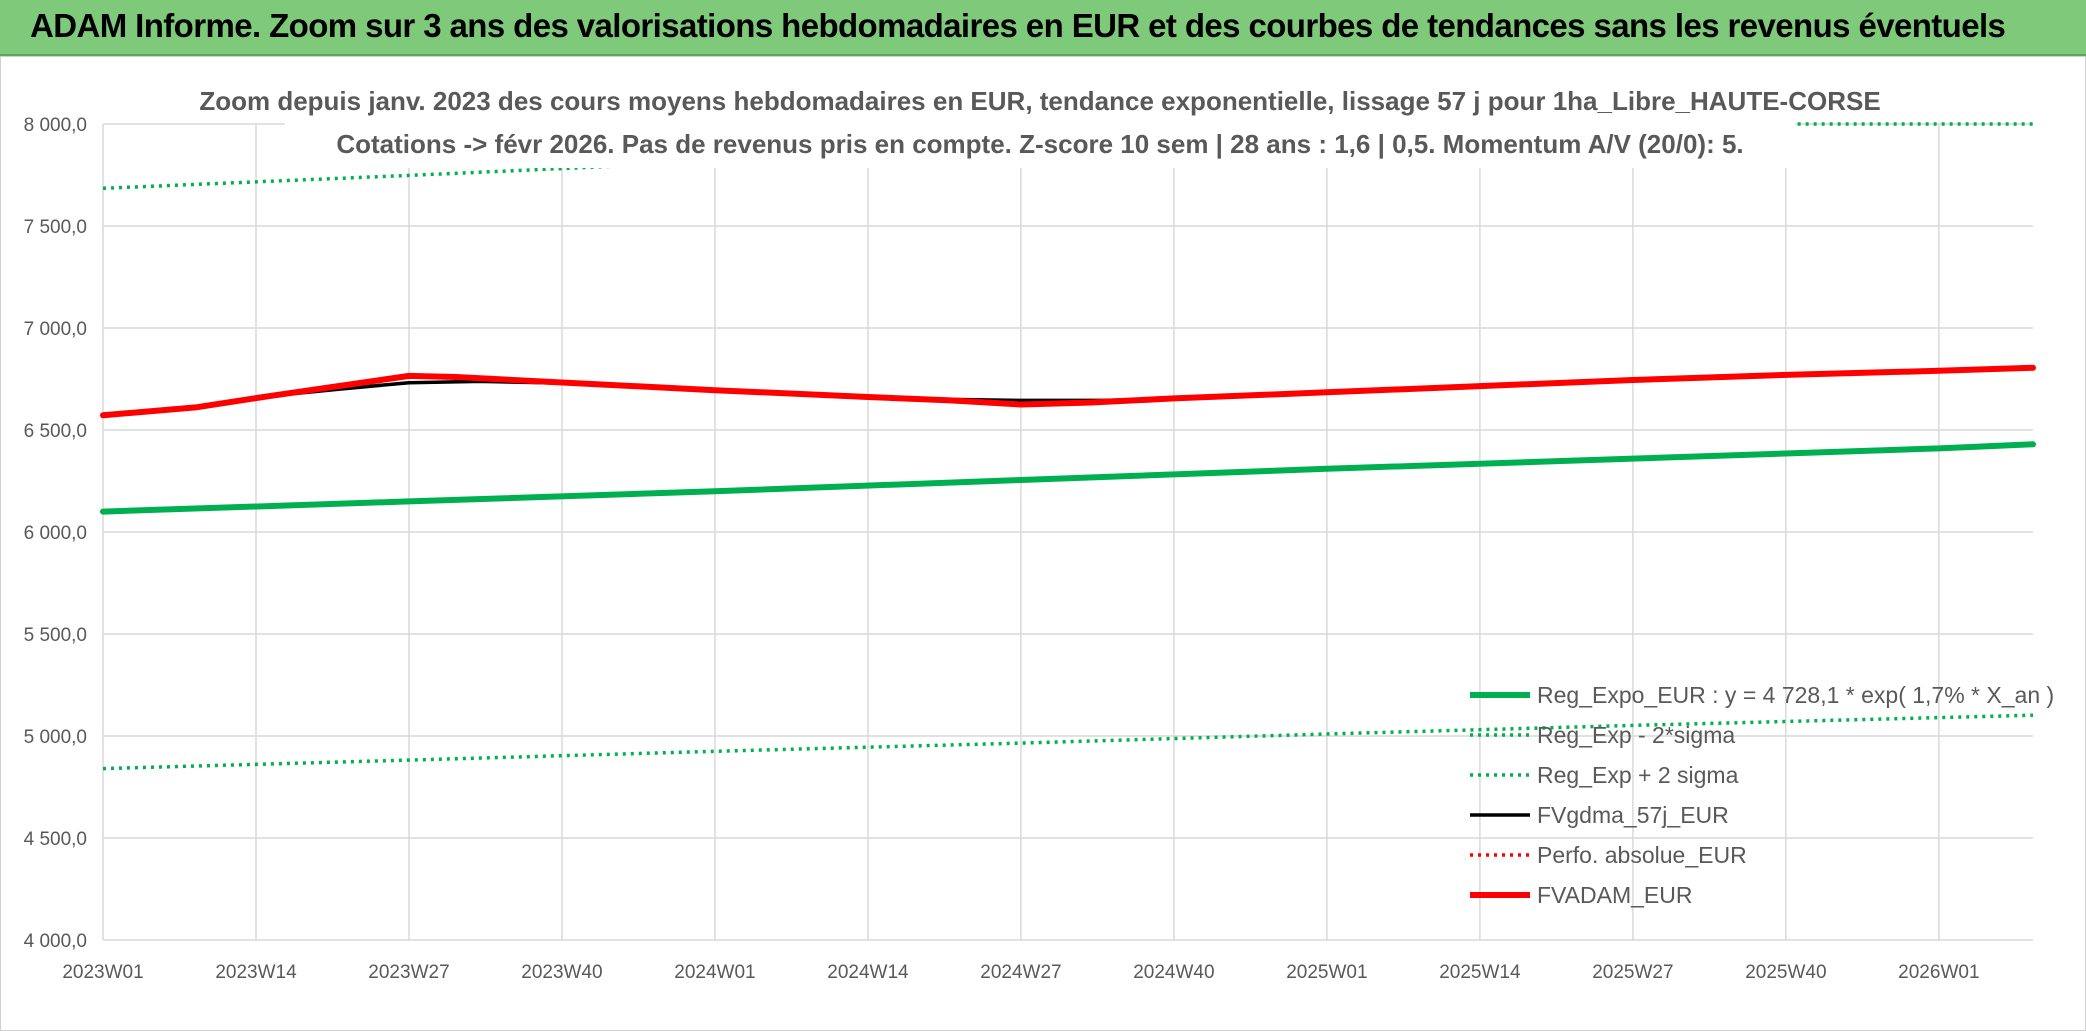 Image resolution: width=2086 pixels, height=1031 pixels. Describe the element at coordinates (1020, 972) in the screenshot. I see `x-tick-label: 2024W27` at that location.